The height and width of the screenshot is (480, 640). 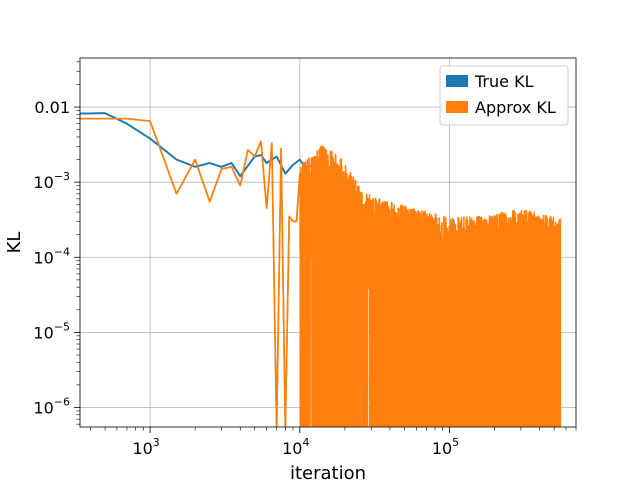 What do you see at coordinates (52, 107) in the screenshot?
I see `y-tick-label: 0.01` at bounding box center [52, 107].